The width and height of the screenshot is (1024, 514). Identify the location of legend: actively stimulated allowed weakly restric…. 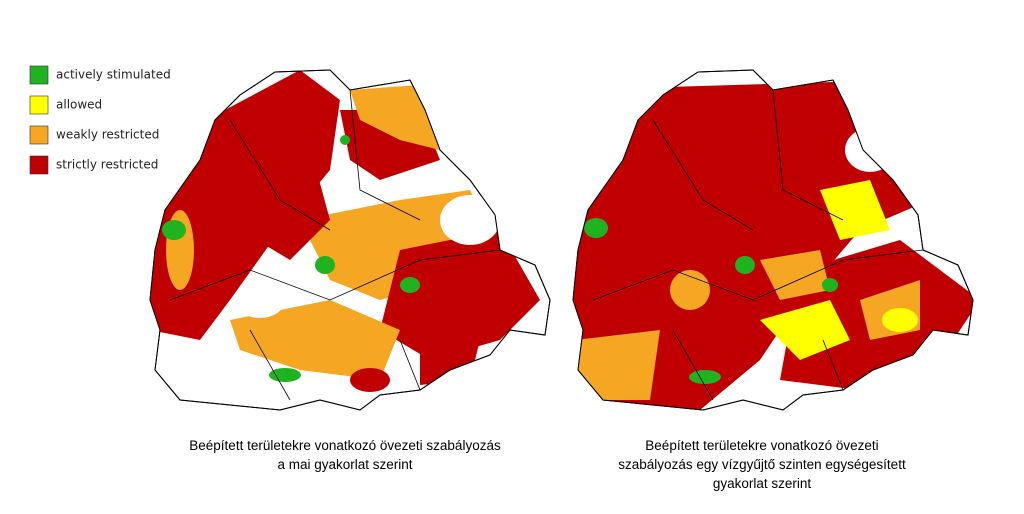
(100, 120).